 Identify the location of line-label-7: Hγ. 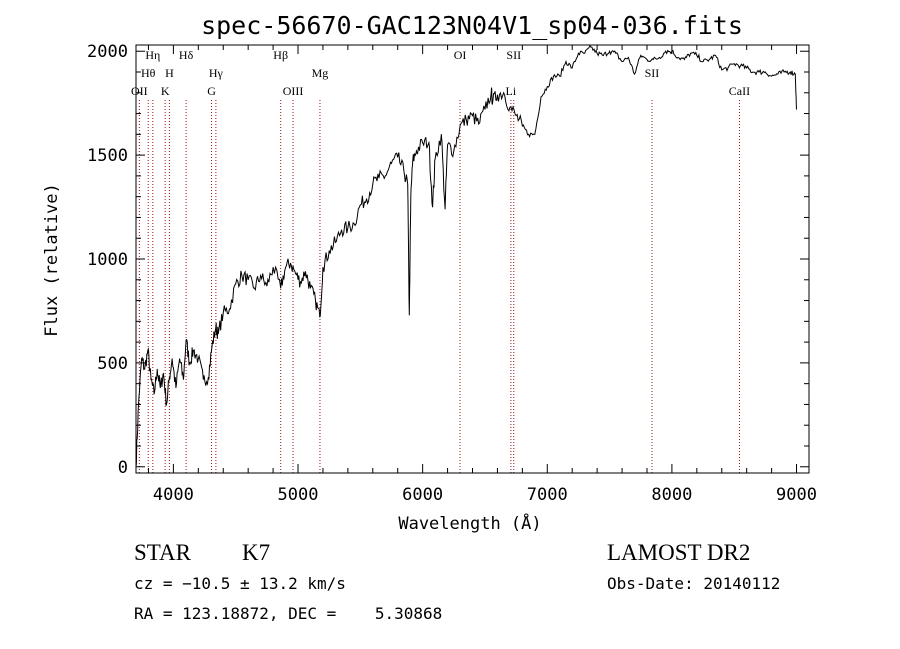
(216, 73).